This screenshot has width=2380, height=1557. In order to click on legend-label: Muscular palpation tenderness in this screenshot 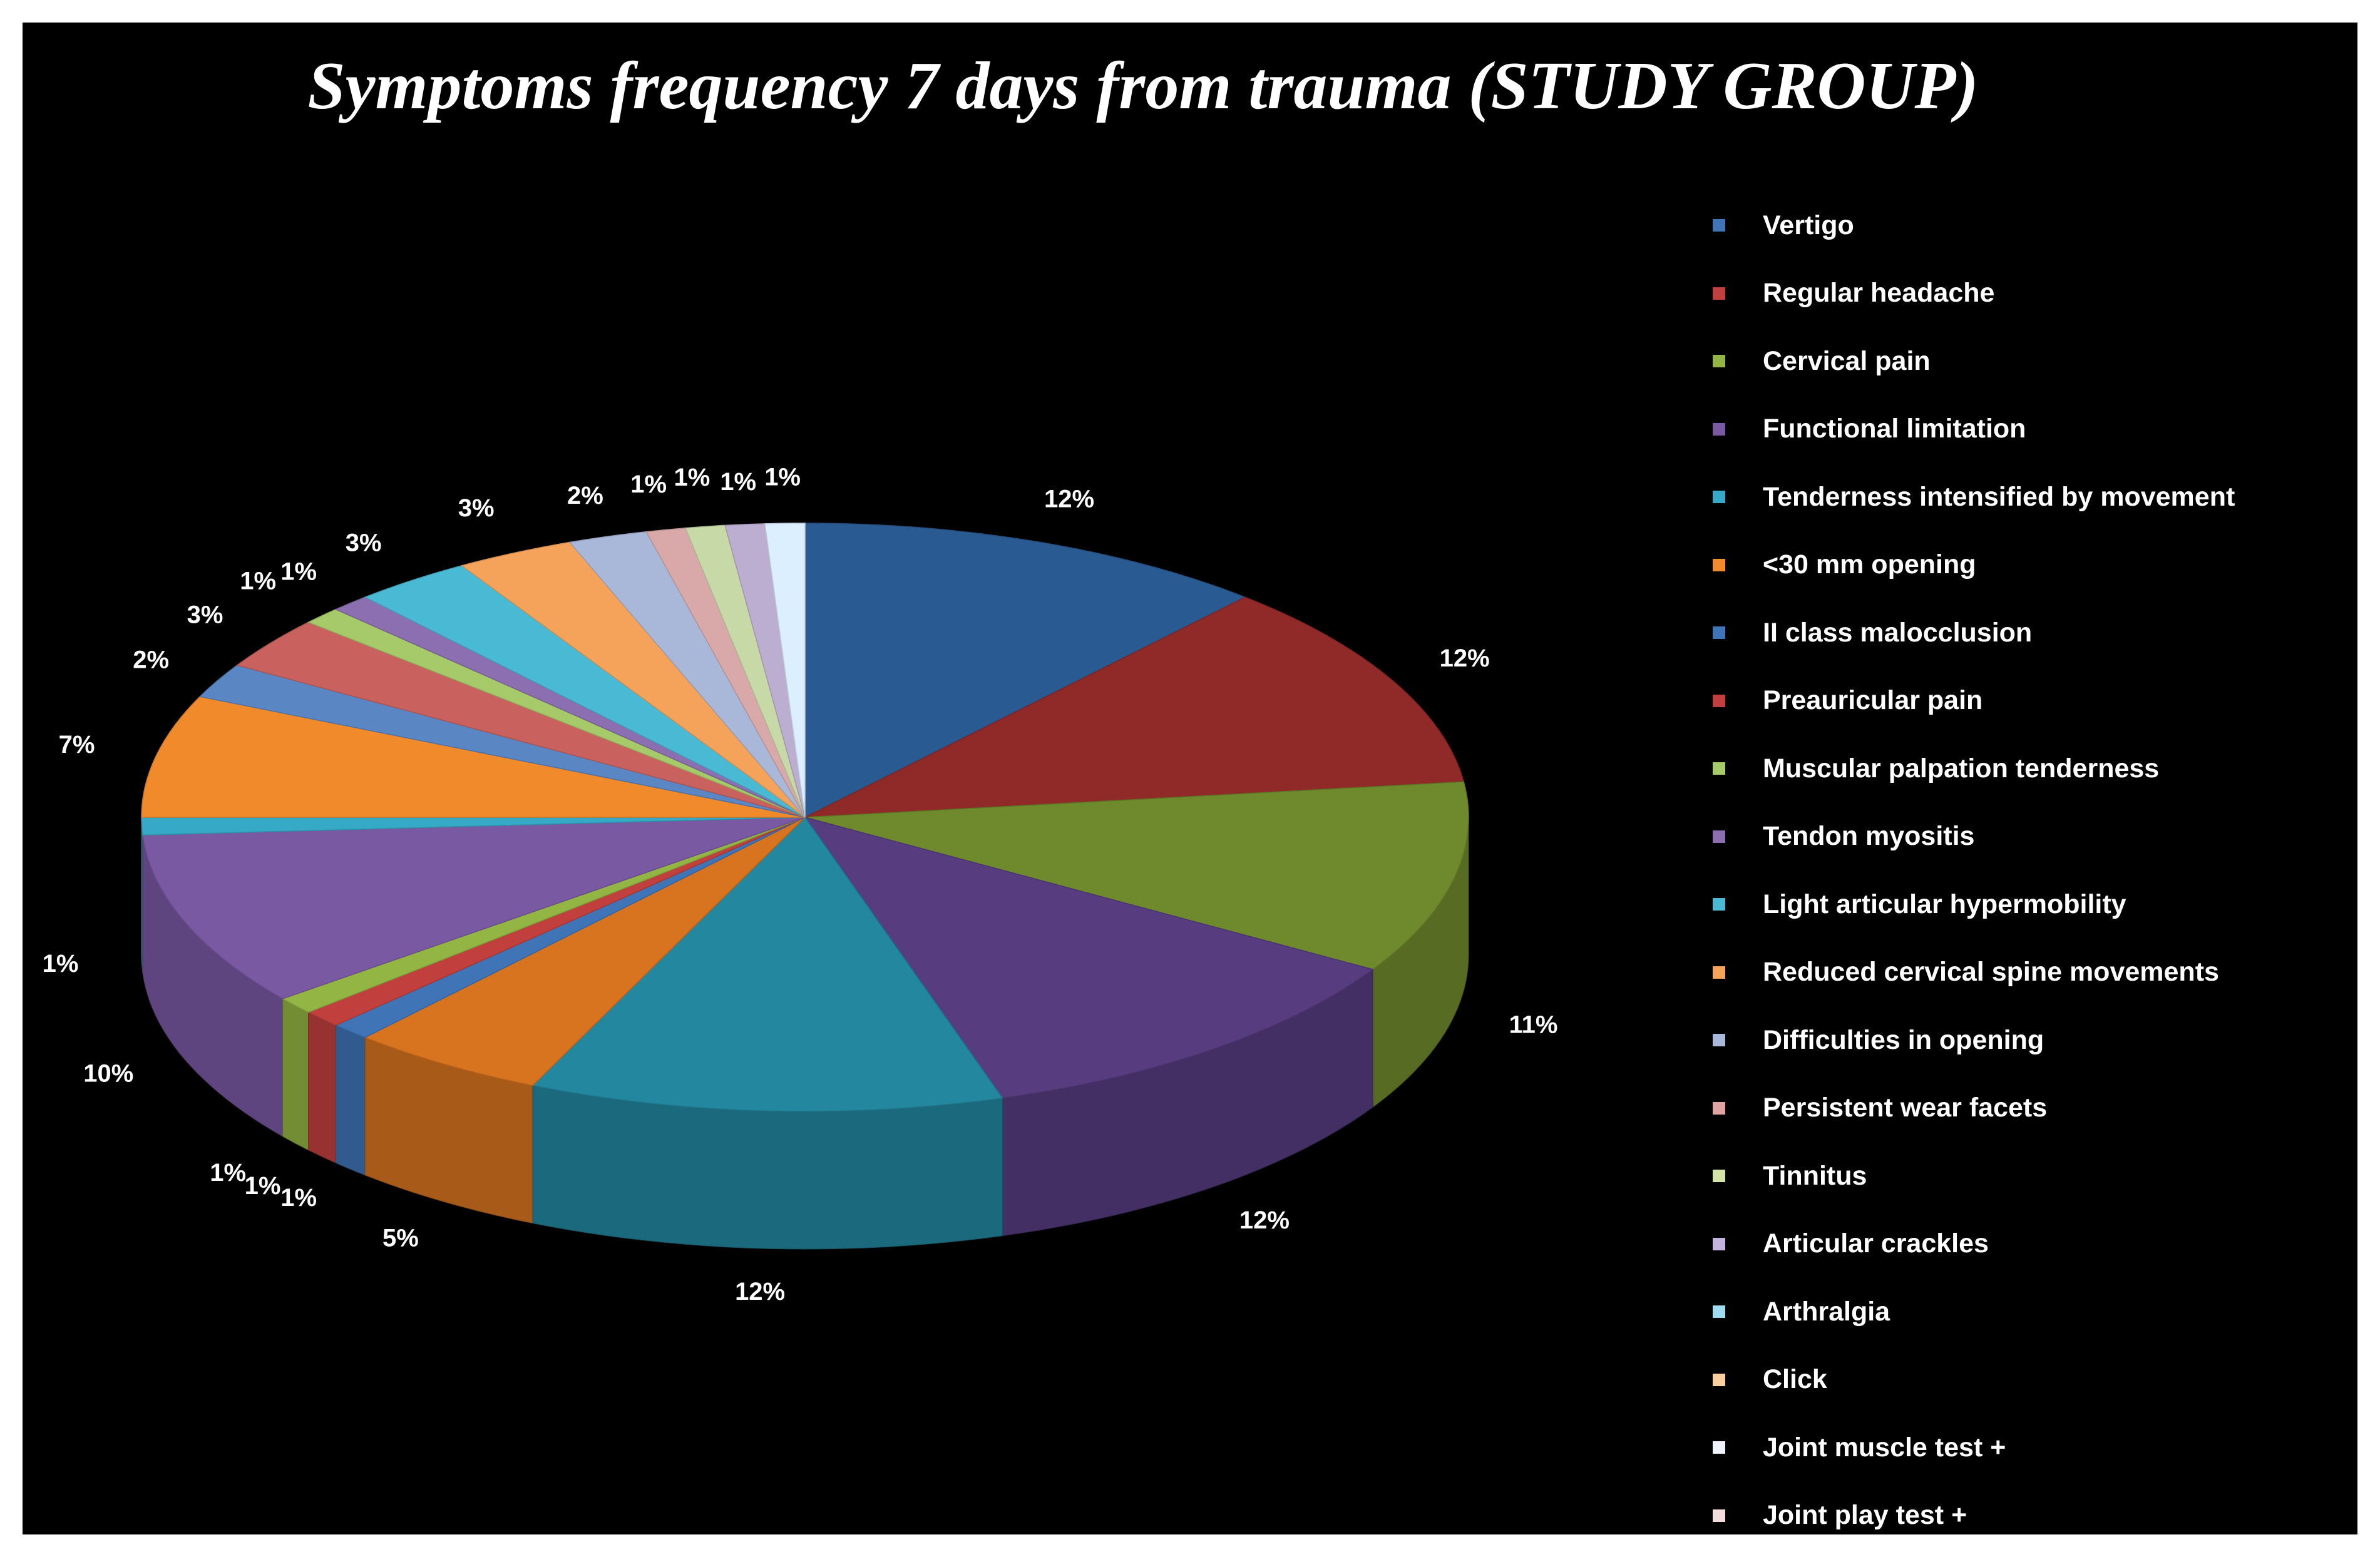, I will do `click(1962, 768)`.